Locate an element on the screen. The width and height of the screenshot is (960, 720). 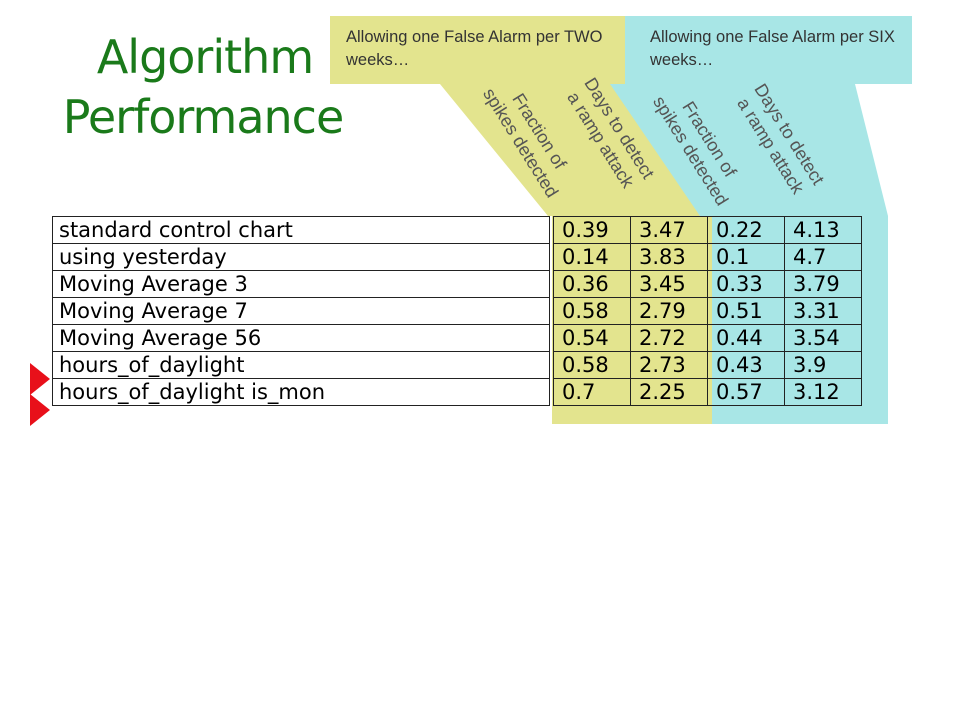
table-row: hours_of_daylight 0.58 2.73 0.43 3.9 is located at coordinates (457, 365).